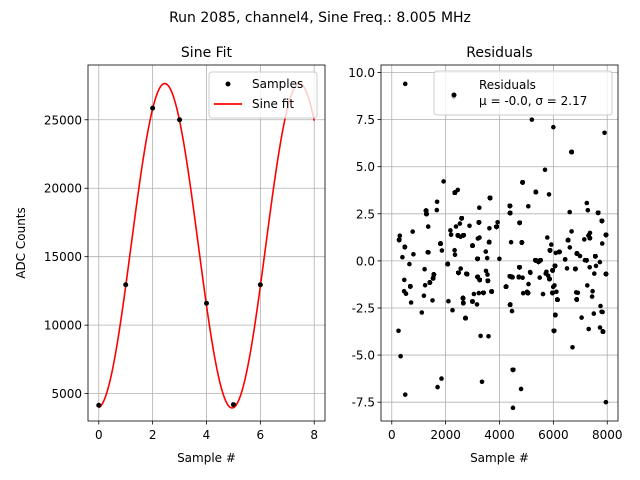 The height and width of the screenshot is (480, 640). I want to click on sine-fit-xtick-label: 8, so click(314, 435).